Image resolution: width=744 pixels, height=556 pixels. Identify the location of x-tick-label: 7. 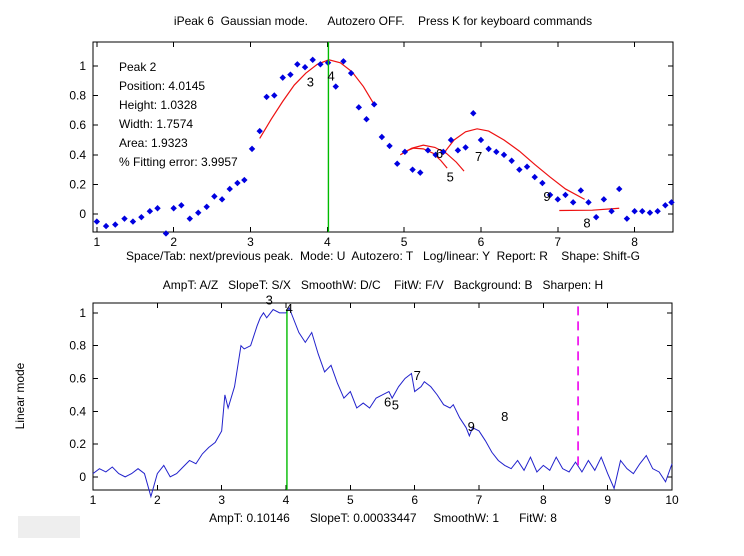
(479, 500).